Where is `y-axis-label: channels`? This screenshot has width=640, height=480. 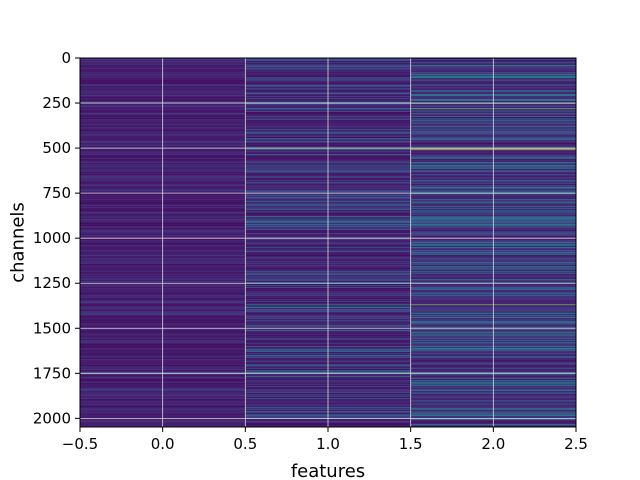
y-axis-label: channels is located at coordinates (17, 242).